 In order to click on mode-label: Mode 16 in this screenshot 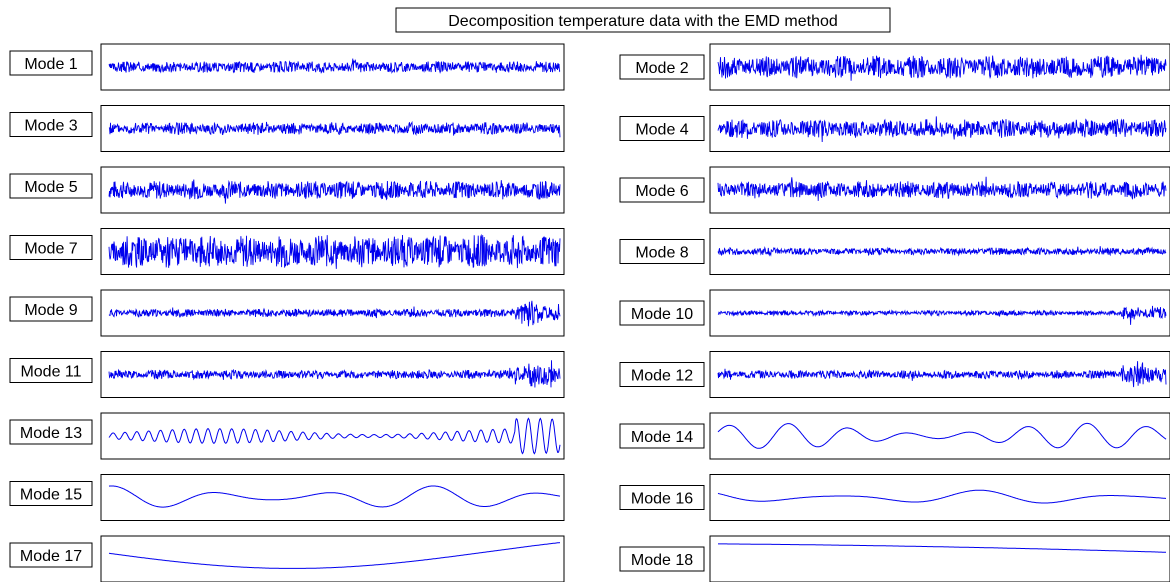, I will do `click(662, 499)`.